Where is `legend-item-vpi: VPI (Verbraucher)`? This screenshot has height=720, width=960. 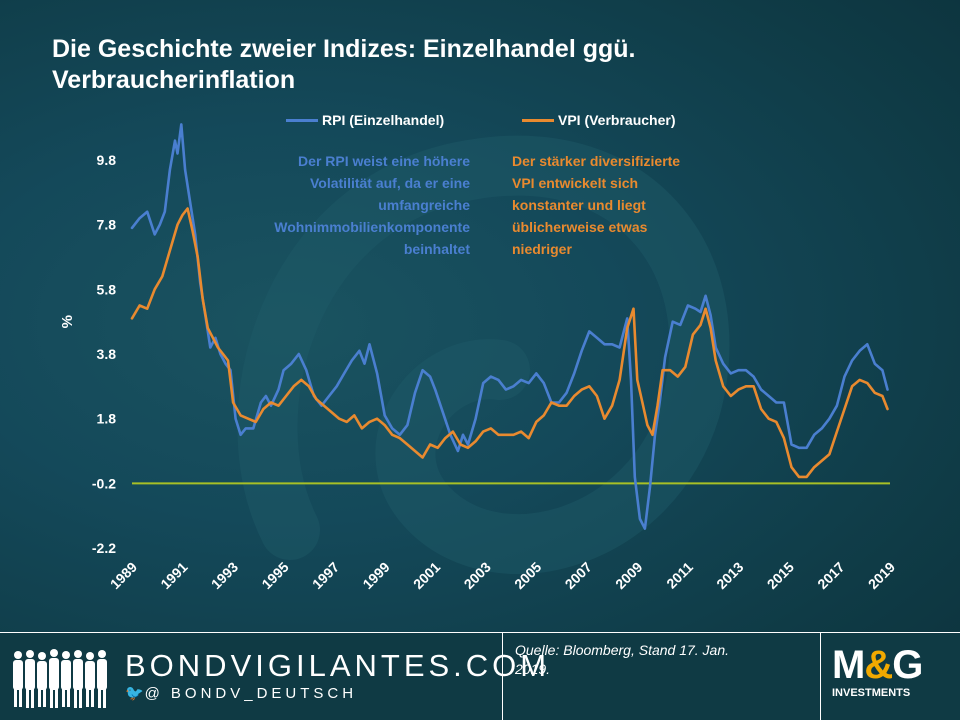 legend-item-vpi: VPI (Verbraucher) is located at coordinates (599, 120).